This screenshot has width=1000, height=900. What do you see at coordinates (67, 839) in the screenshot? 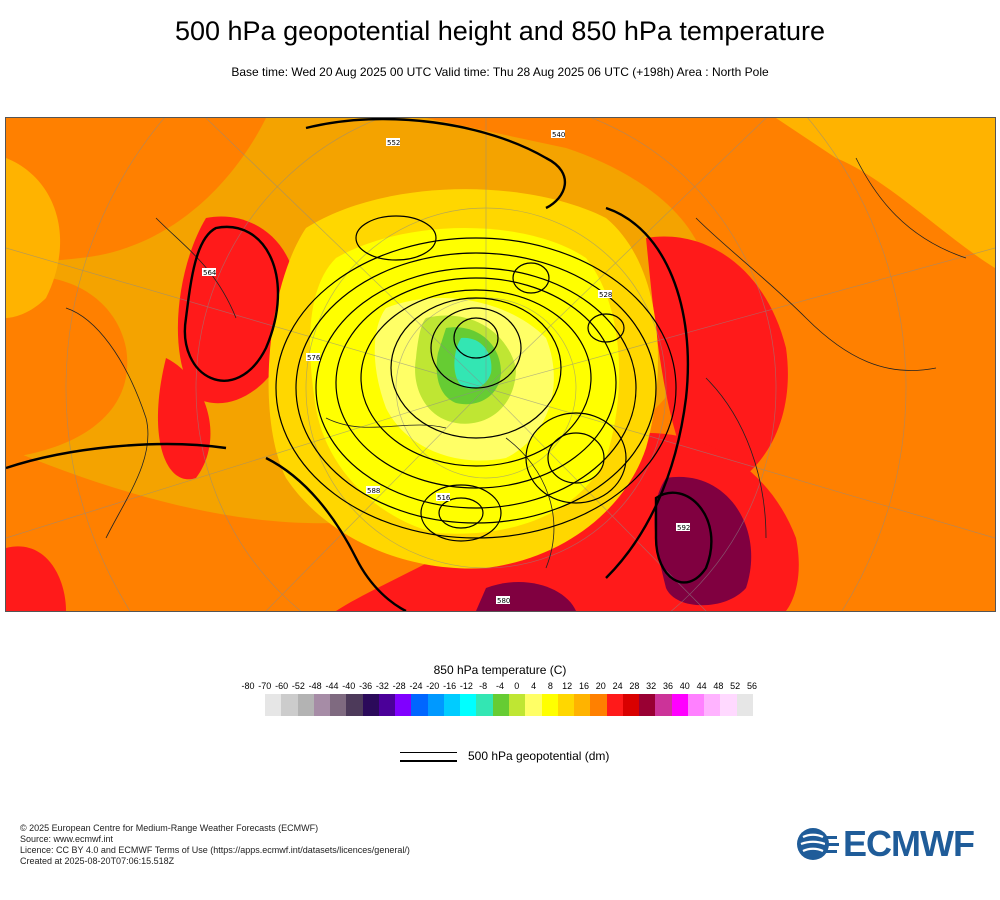
I see `source-text: Source: www.ecmwf.int` at bounding box center [67, 839].